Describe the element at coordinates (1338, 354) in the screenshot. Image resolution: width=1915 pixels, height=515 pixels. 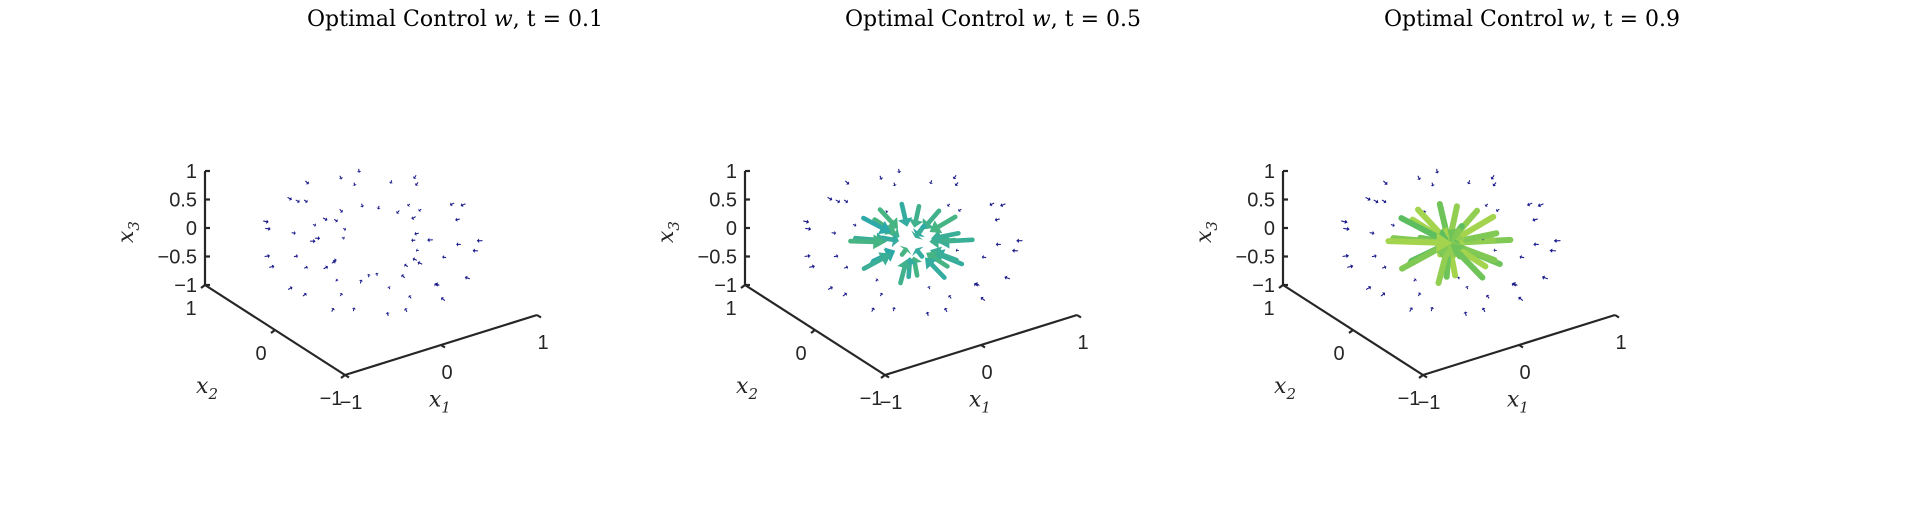
I see `x2-tick-label: 0` at that location.